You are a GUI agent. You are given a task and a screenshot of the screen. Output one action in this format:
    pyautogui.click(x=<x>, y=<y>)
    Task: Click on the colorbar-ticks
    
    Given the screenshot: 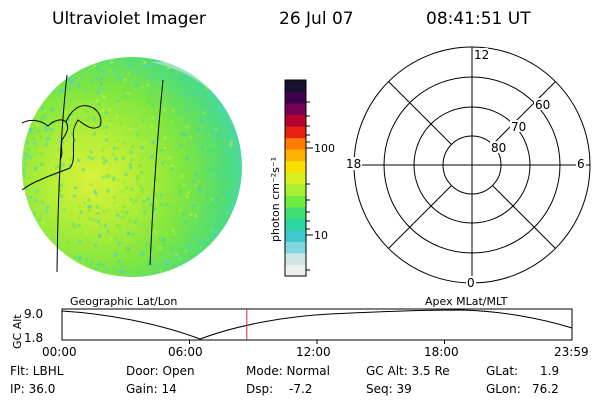 What is the action you would take?
    pyautogui.click(x=309, y=186)
    